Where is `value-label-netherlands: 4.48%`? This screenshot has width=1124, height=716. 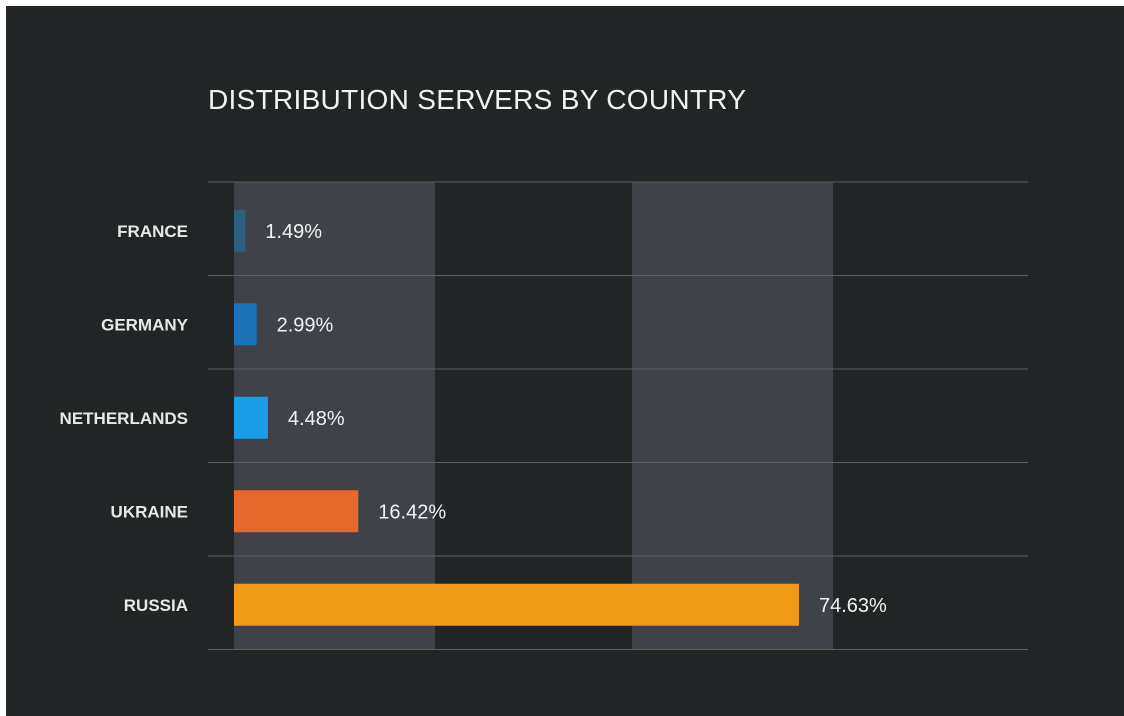 value-label-netherlands: 4.48% is located at coordinates (316, 419).